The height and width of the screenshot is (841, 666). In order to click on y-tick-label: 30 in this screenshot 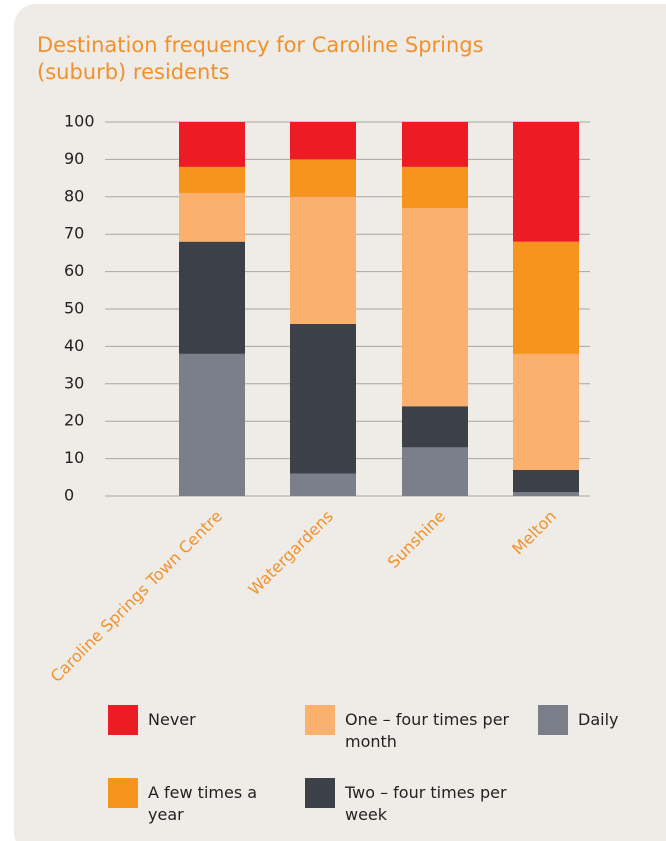, I will do `click(74, 382)`.